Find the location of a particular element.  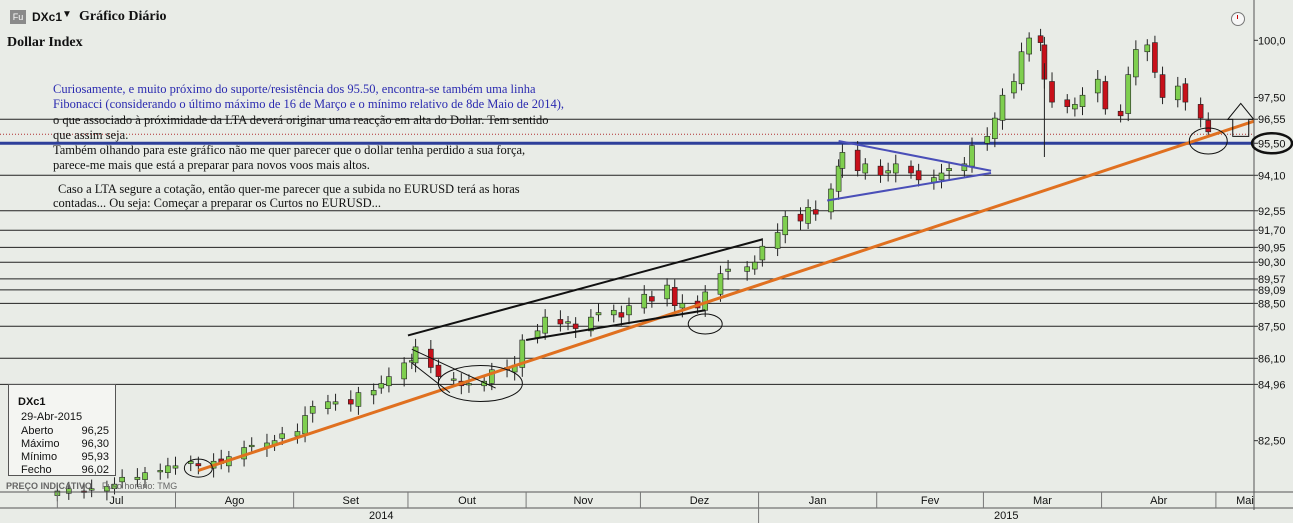

flag-upper-line is located at coordinates (453, 368).